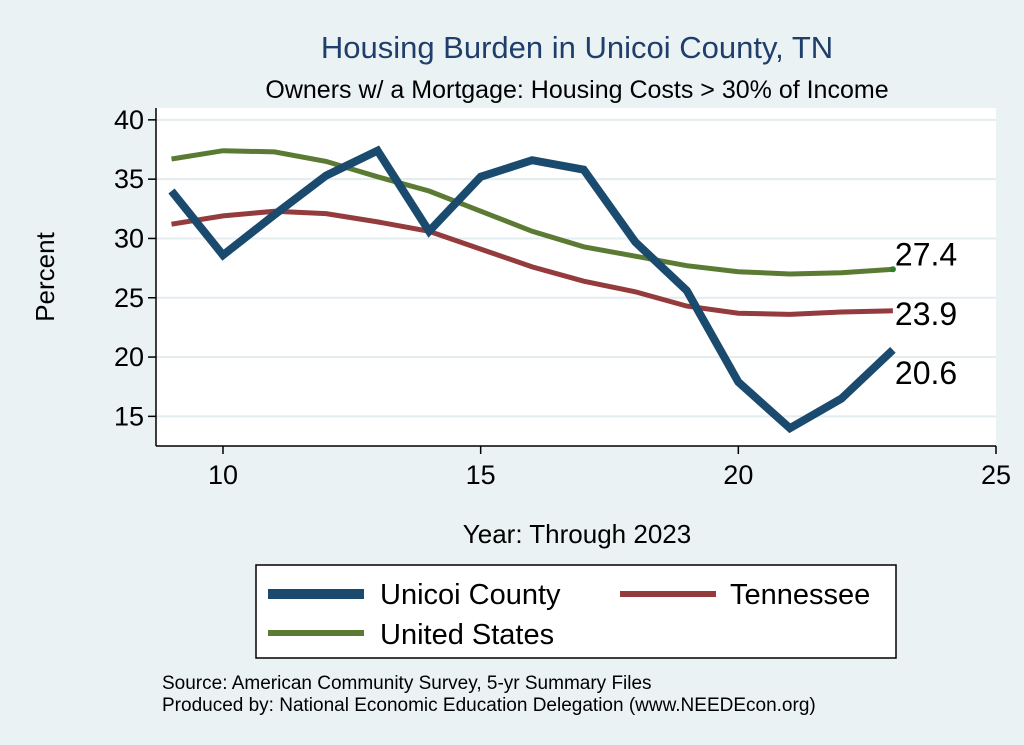  Describe the element at coordinates (45, 276) in the screenshot. I see `y-axis-label: Percent` at that location.